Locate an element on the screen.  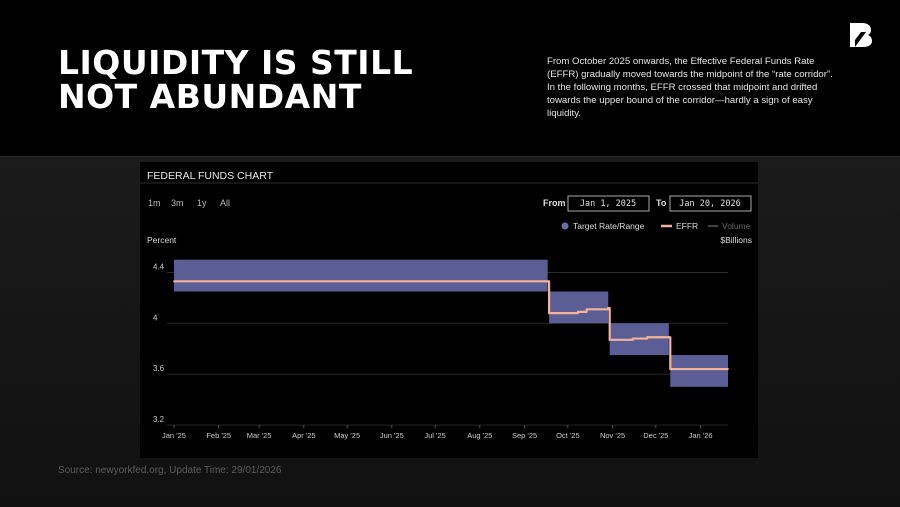
y-tick-label: 4.4 is located at coordinates (159, 266).